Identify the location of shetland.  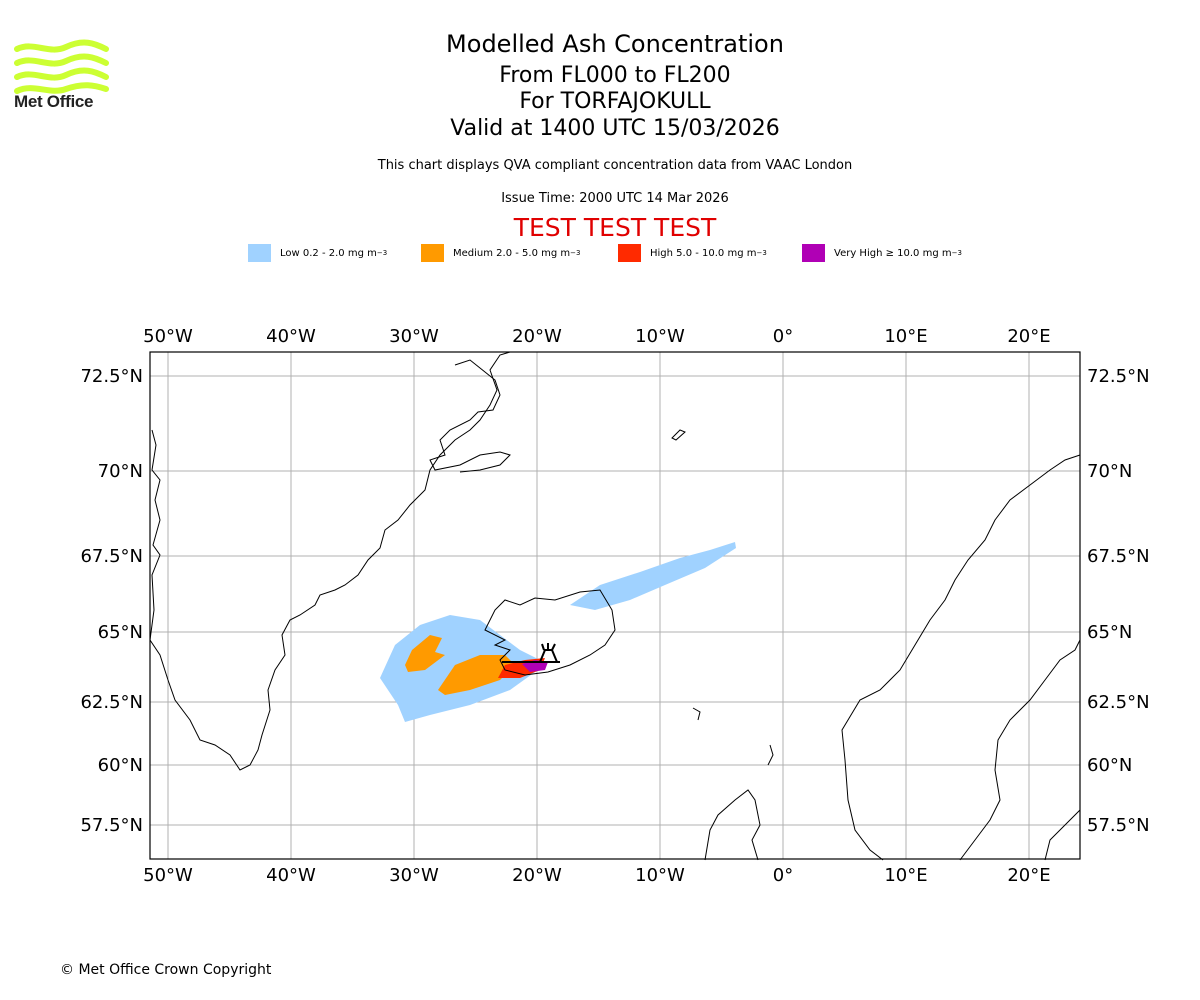
(770, 755).